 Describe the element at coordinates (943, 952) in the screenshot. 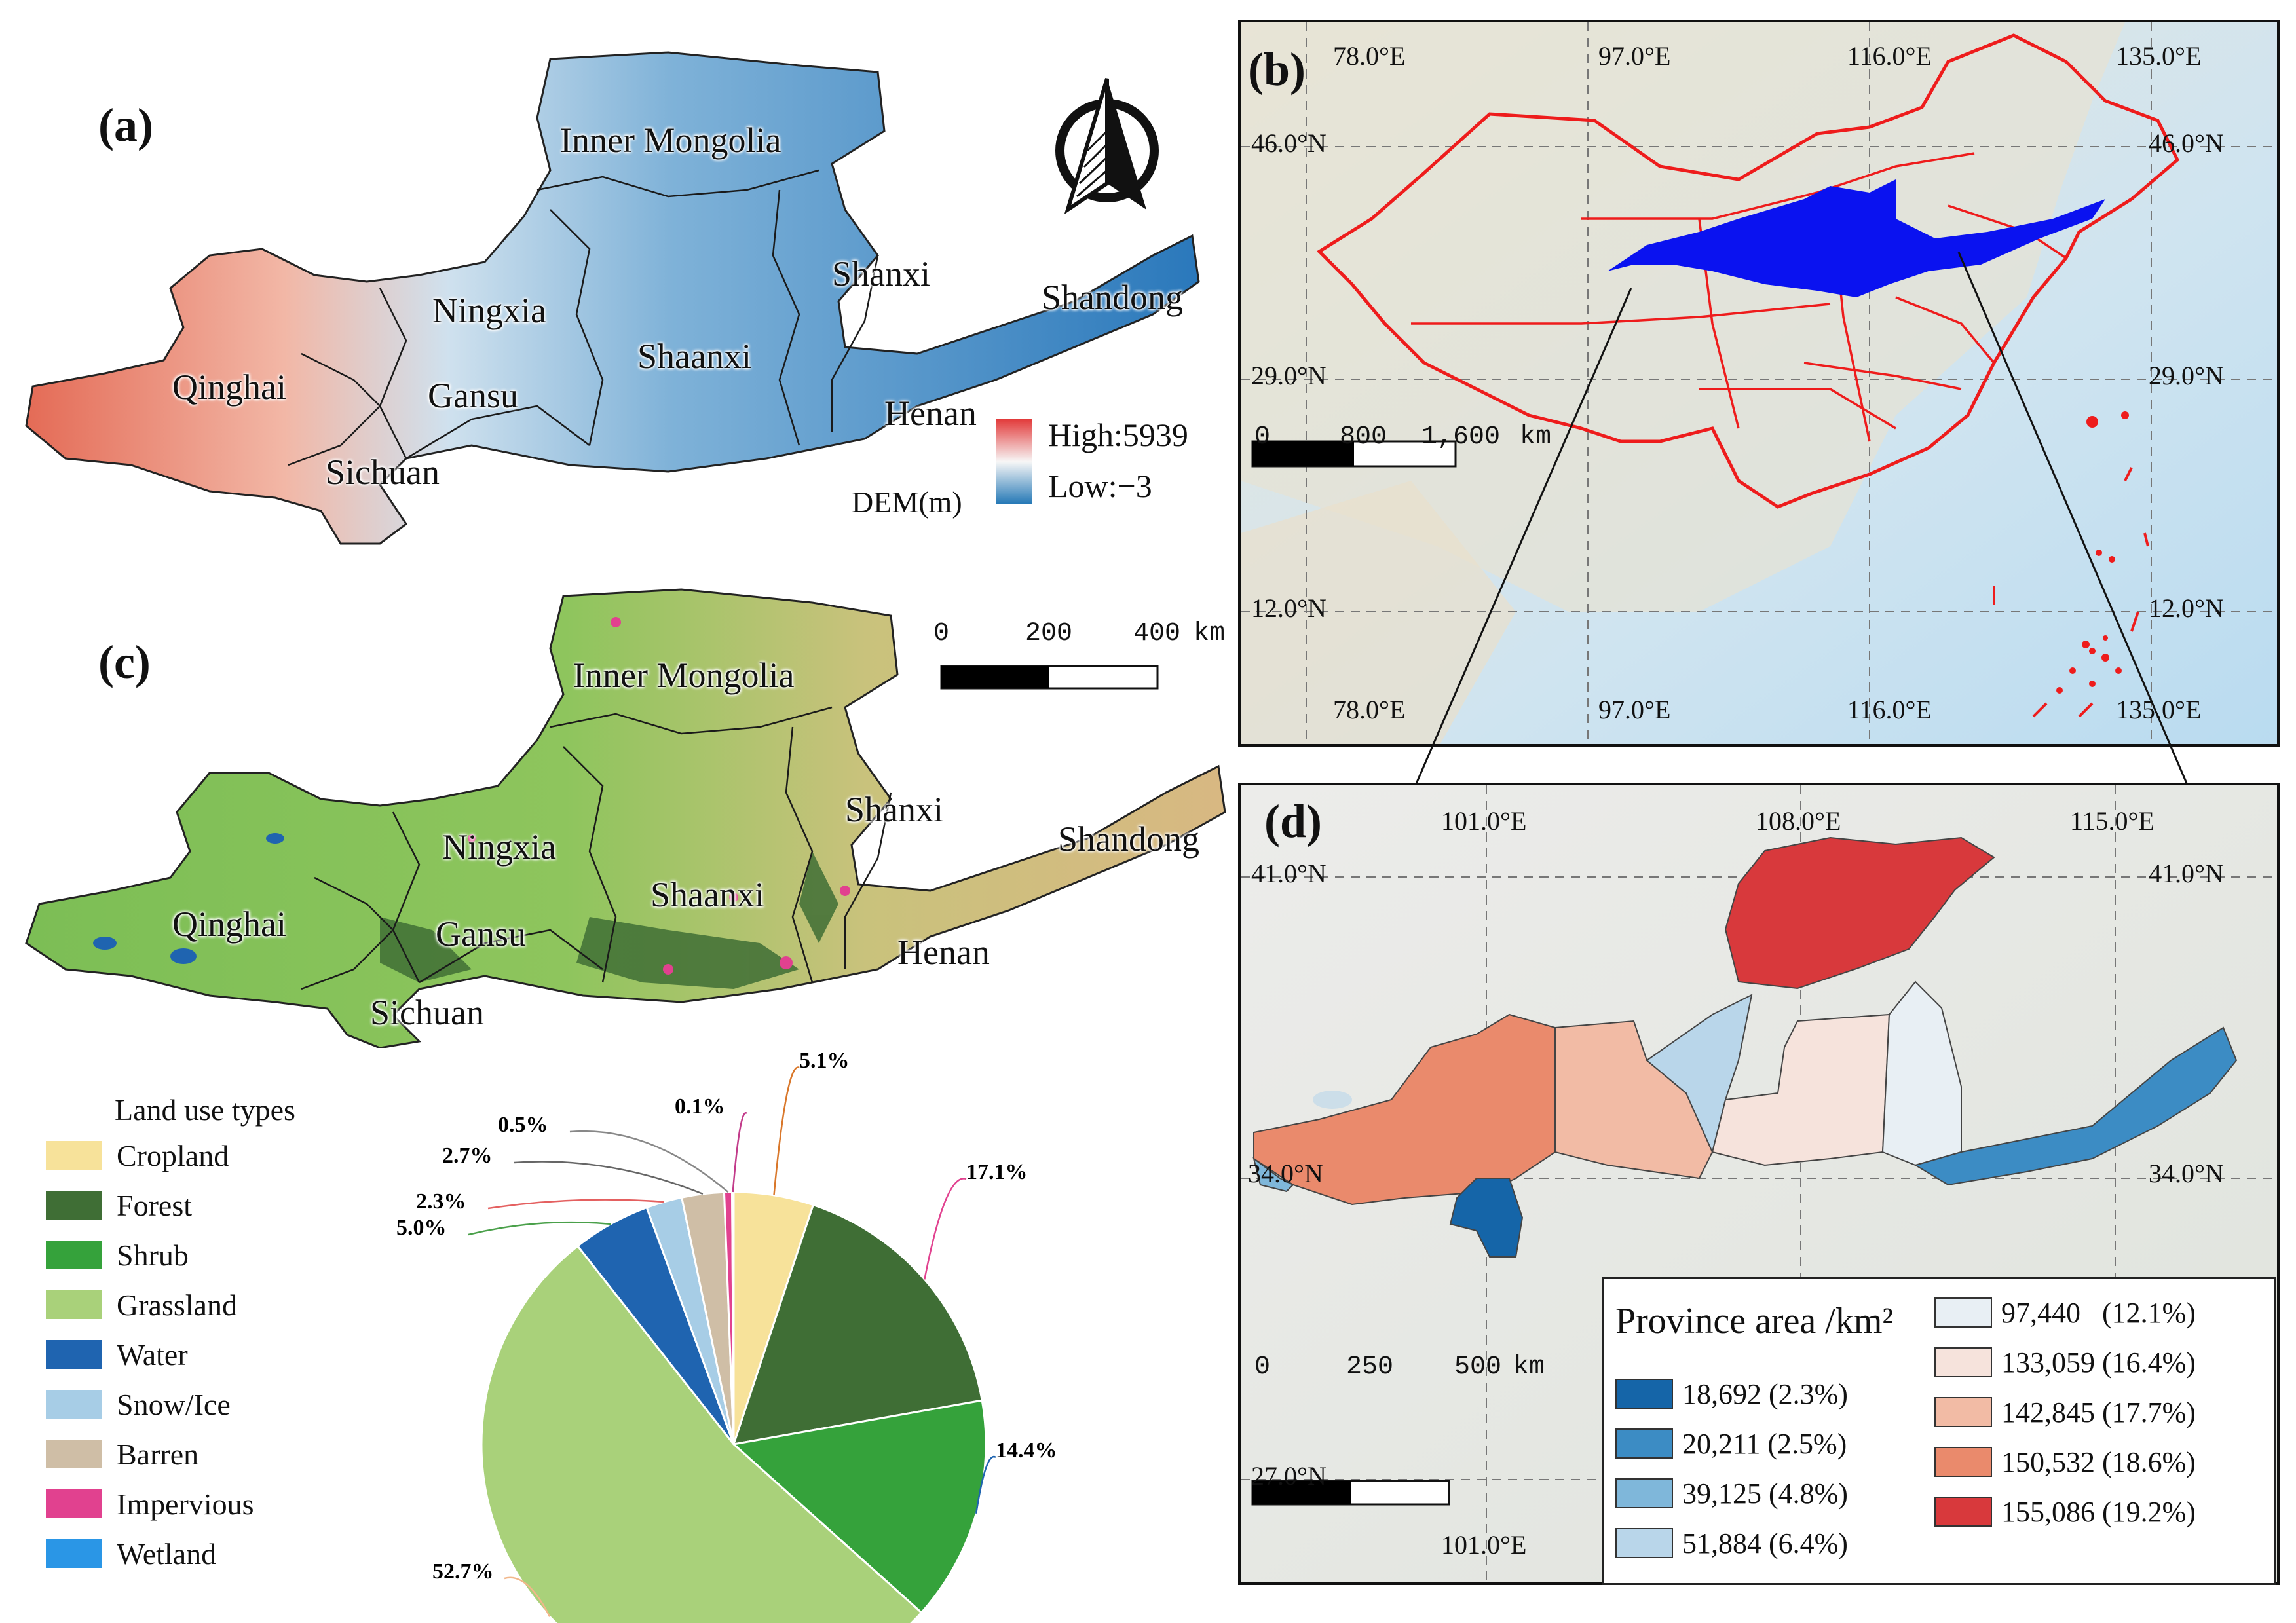

I see `label-henan-c: Henan` at that location.